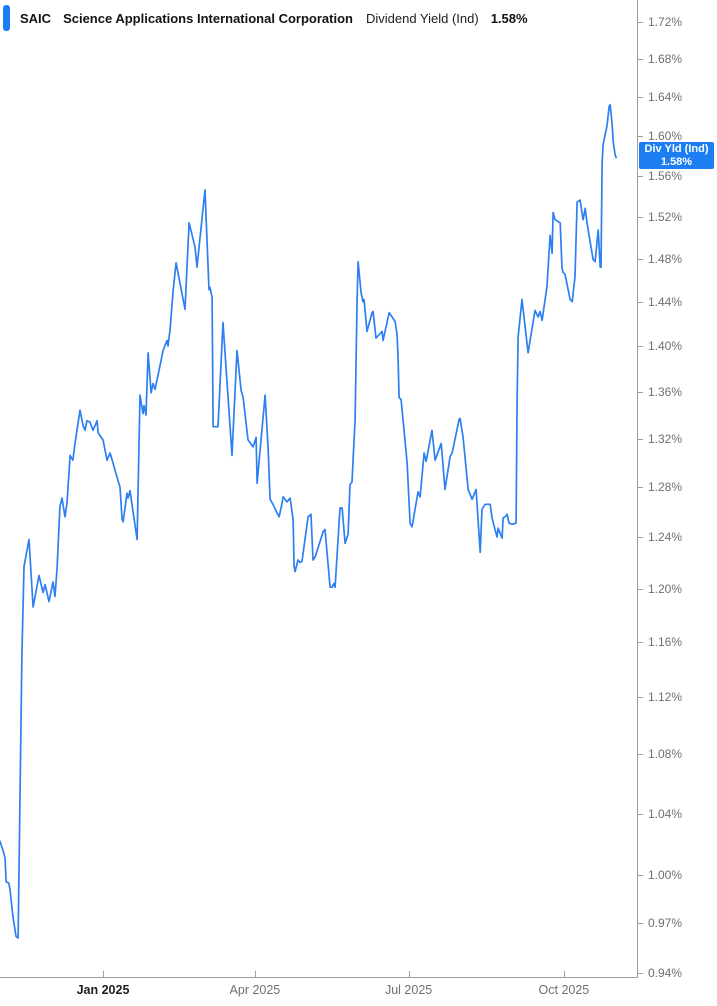 The height and width of the screenshot is (1006, 717). Describe the element at coordinates (422, 18) in the screenshot. I see `metric-name: Dividend Yield (Ind)` at that location.